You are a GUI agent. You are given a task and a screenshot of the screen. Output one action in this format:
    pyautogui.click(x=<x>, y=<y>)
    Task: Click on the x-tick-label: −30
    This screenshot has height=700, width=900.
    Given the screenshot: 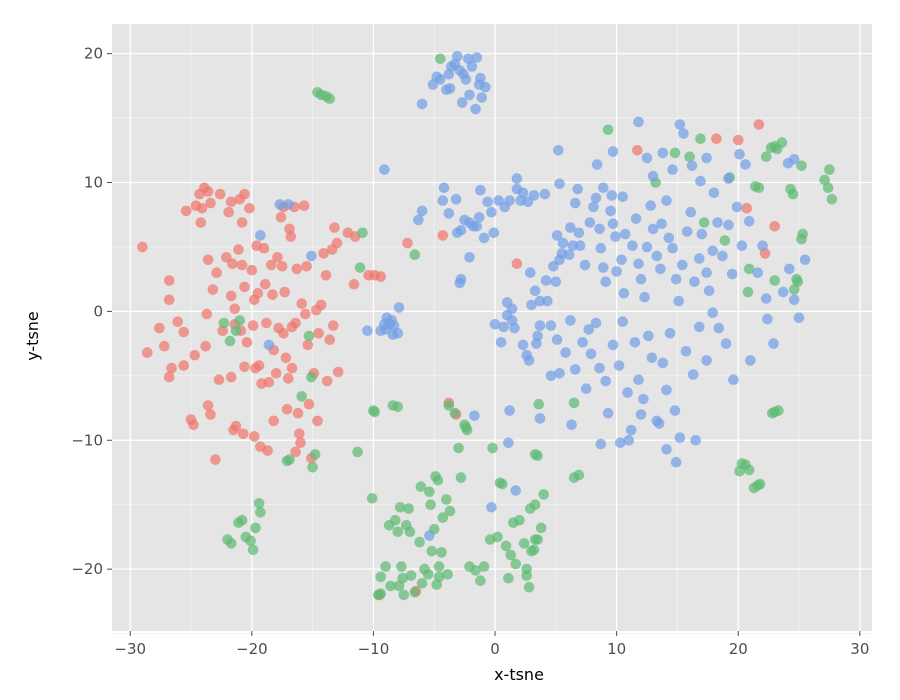 What is the action you would take?
    pyautogui.click(x=130, y=649)
    